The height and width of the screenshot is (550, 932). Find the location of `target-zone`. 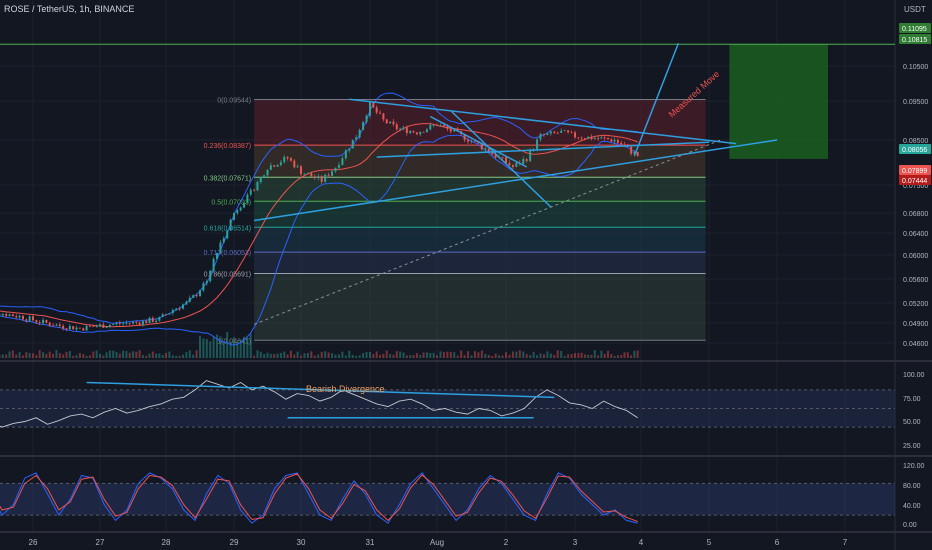

target-zone is located at coordinates (778, 101).